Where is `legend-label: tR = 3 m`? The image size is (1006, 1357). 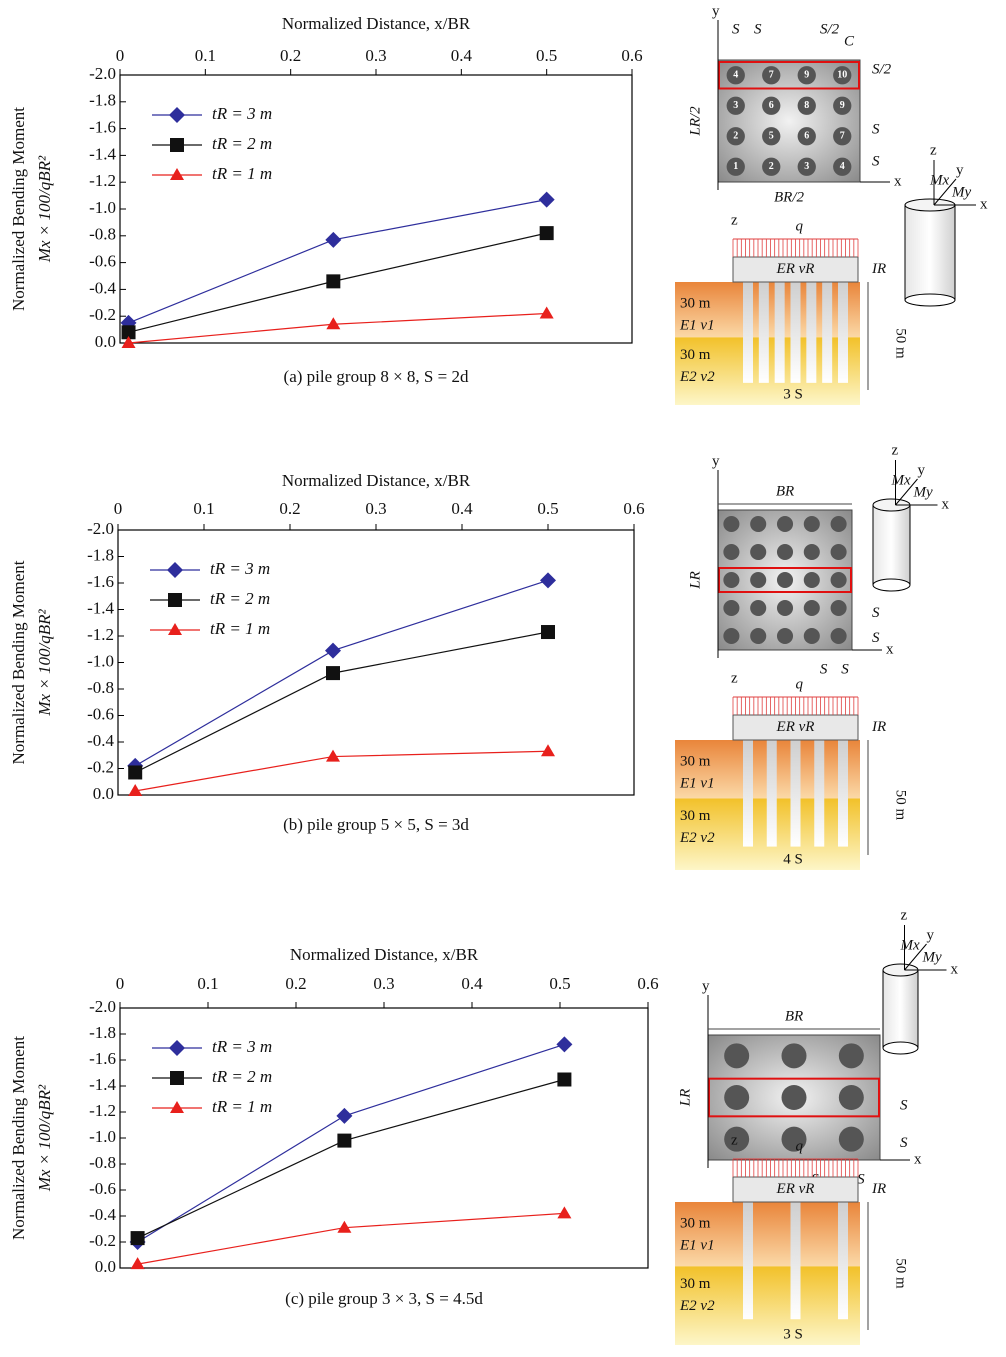
legend-label: tR = 3 m is located at coordinates (240, 568).